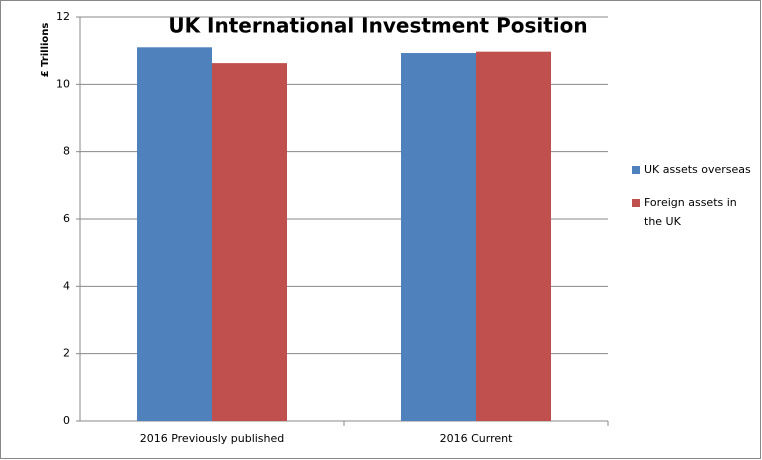  Describe the element at coordinates (45, 50) in the screenshot. I see `y-axis-label: £ Trillions` at that location.